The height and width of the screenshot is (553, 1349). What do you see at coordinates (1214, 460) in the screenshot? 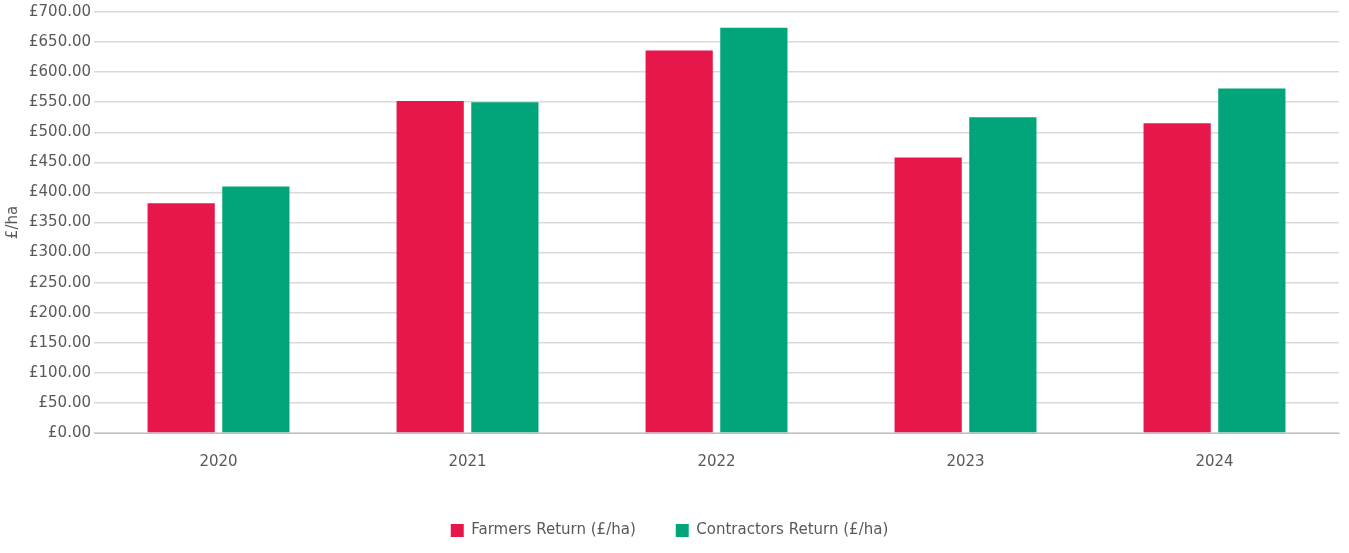
I see `x-tick-label: 2024` at bounding box center [1214, 460].